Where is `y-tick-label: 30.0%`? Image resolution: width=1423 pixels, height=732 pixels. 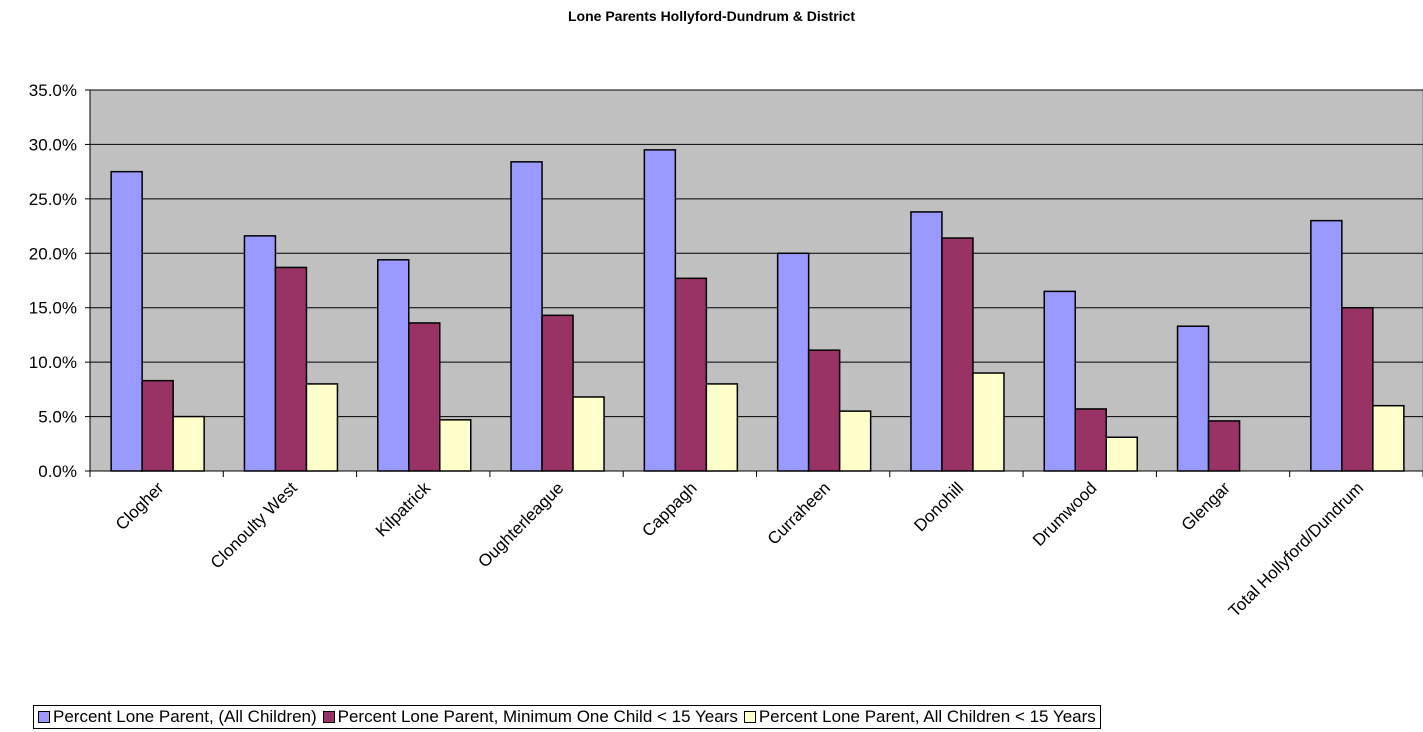 y-tick-label: 30.0% is located at coordinates (53, 144).